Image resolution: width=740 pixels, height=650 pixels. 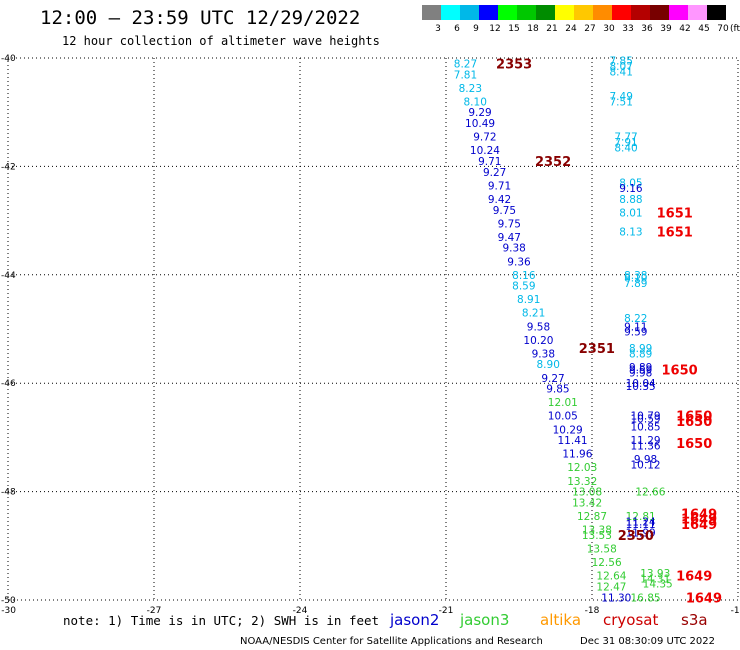 I want to click on colorbar-tick: 21, so click(x=551, y=29).